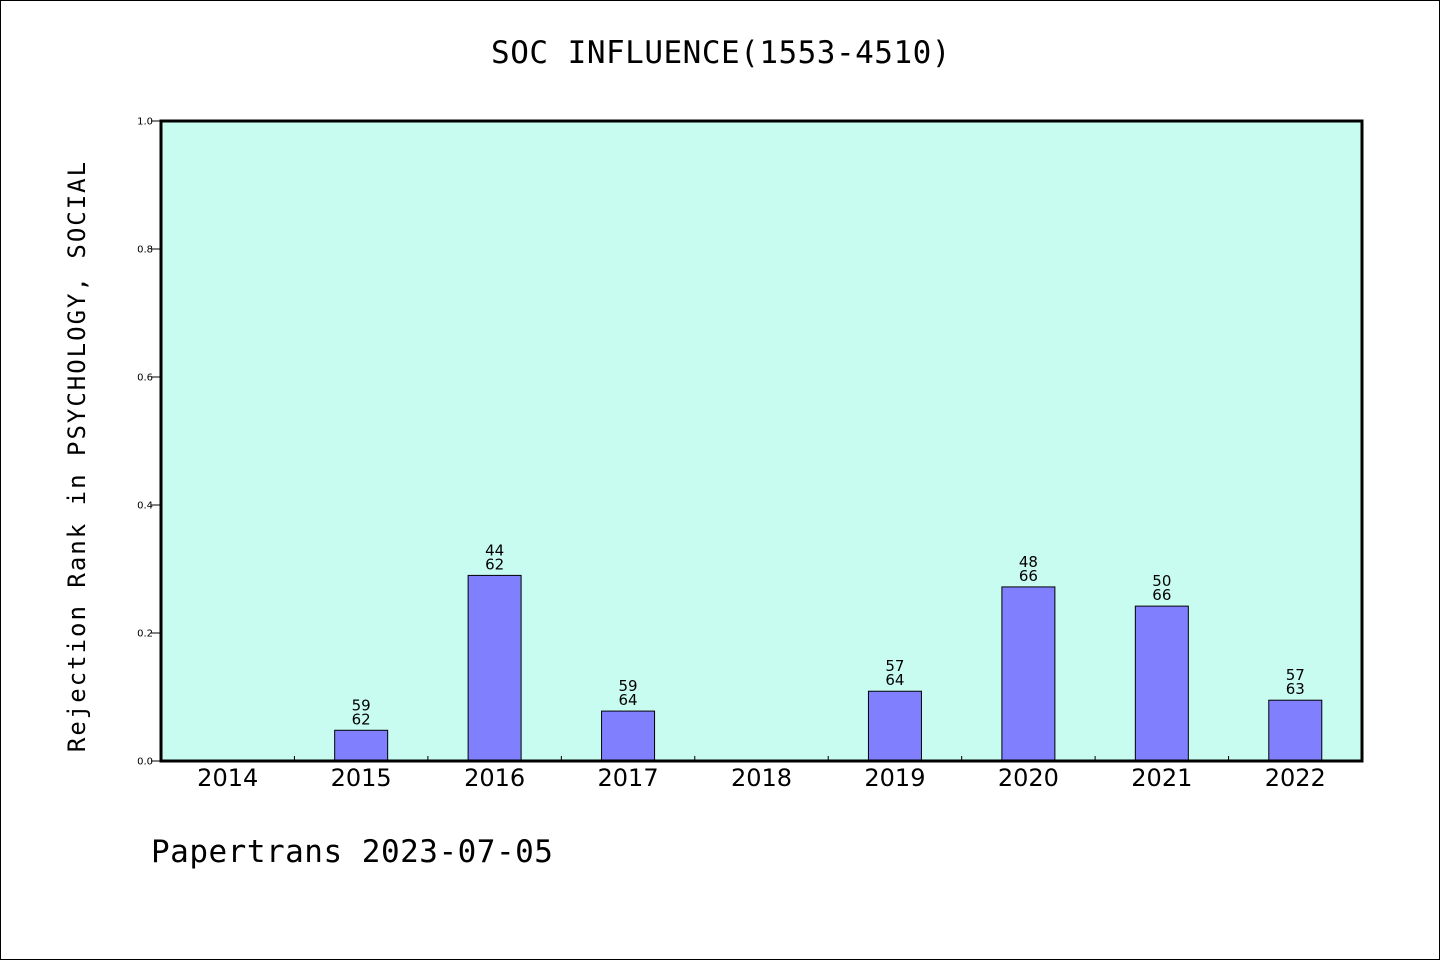  I want to click on x-tick-label: 2014, so click(227, 778).